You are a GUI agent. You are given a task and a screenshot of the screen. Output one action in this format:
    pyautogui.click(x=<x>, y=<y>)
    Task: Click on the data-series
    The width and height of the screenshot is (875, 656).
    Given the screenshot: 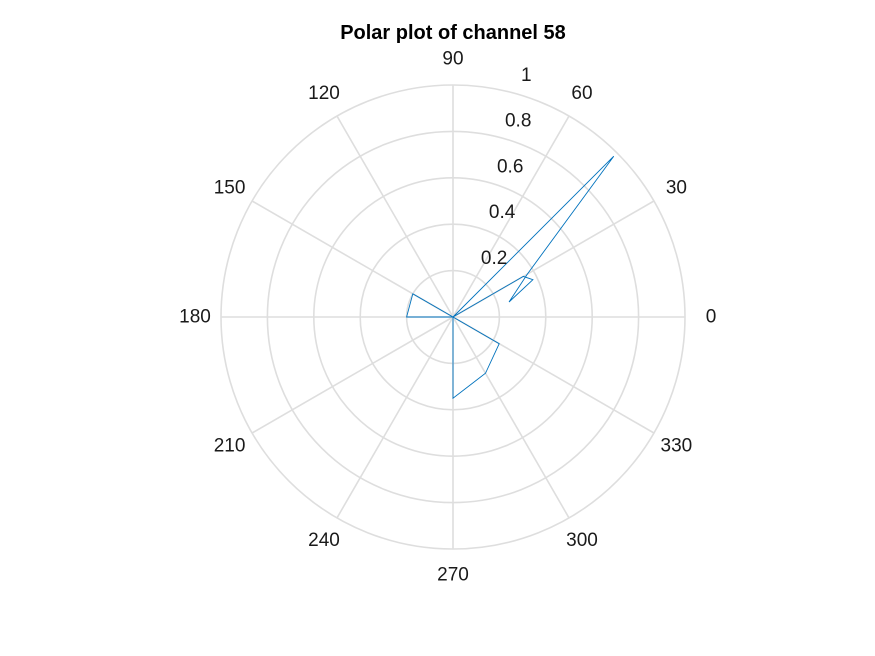 What is the action you would take?
    pyautogui.click(x=510, y=277)
    